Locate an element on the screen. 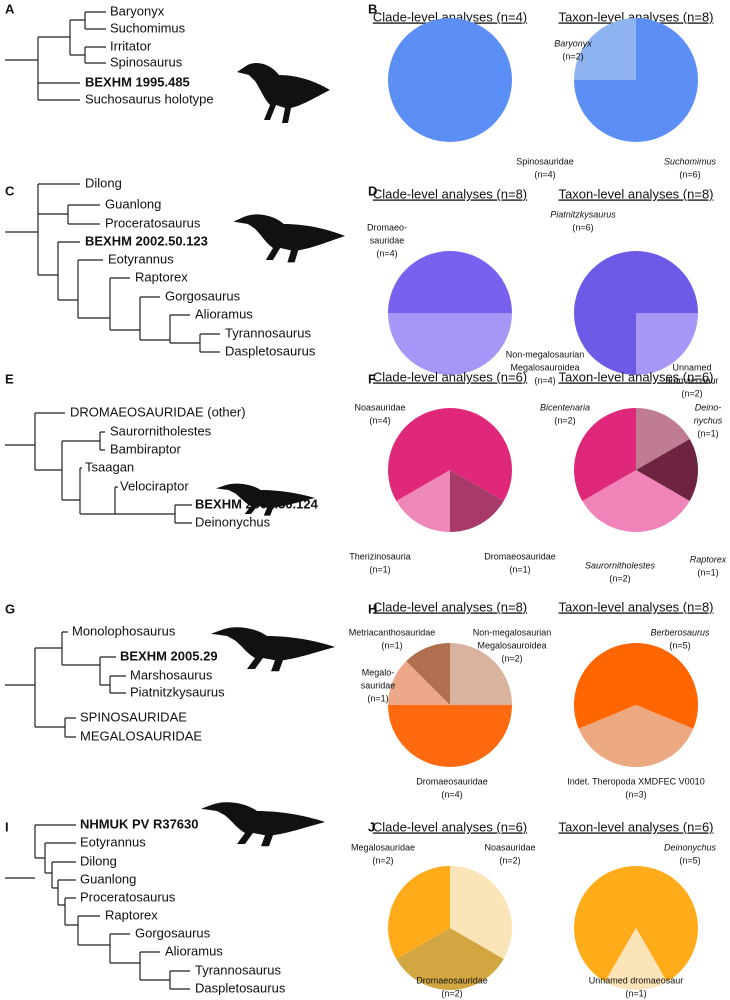 The height and width of the screenshot is (1000, 730). slice-label: Megalosauridae is located at coordinates (383, 847).